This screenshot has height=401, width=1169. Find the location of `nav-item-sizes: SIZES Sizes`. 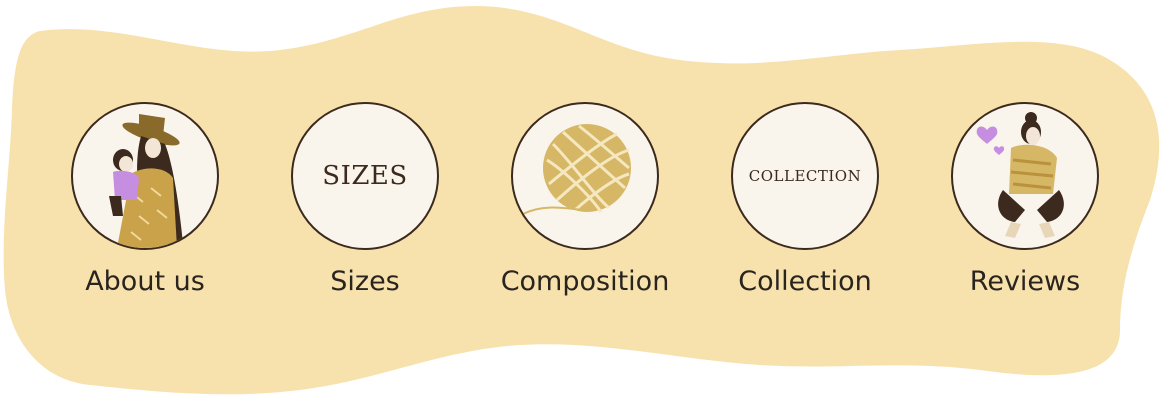

nav-item-sizes: SIZES Sizes is located at coordinates (365, 207).